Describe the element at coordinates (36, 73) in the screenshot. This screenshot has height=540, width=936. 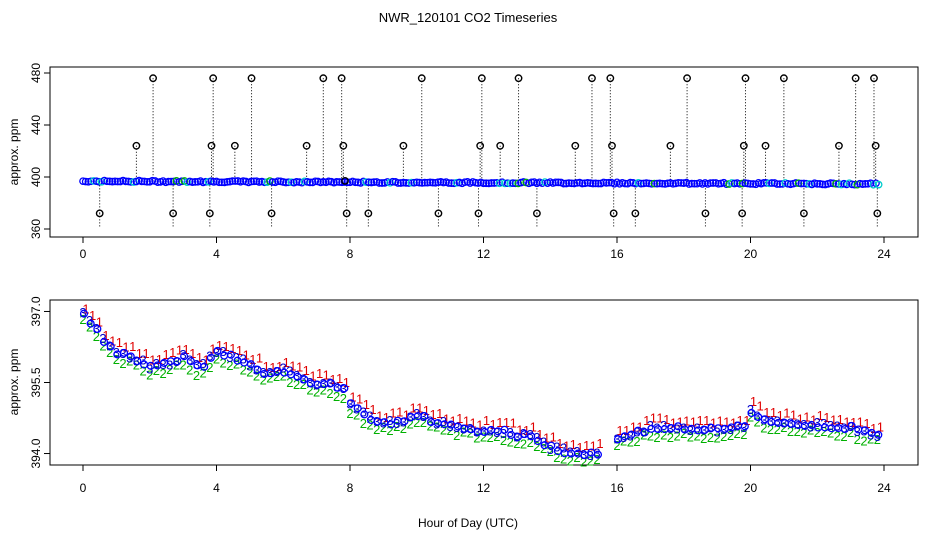
I see `top-y-tick-label: 480` at that location.